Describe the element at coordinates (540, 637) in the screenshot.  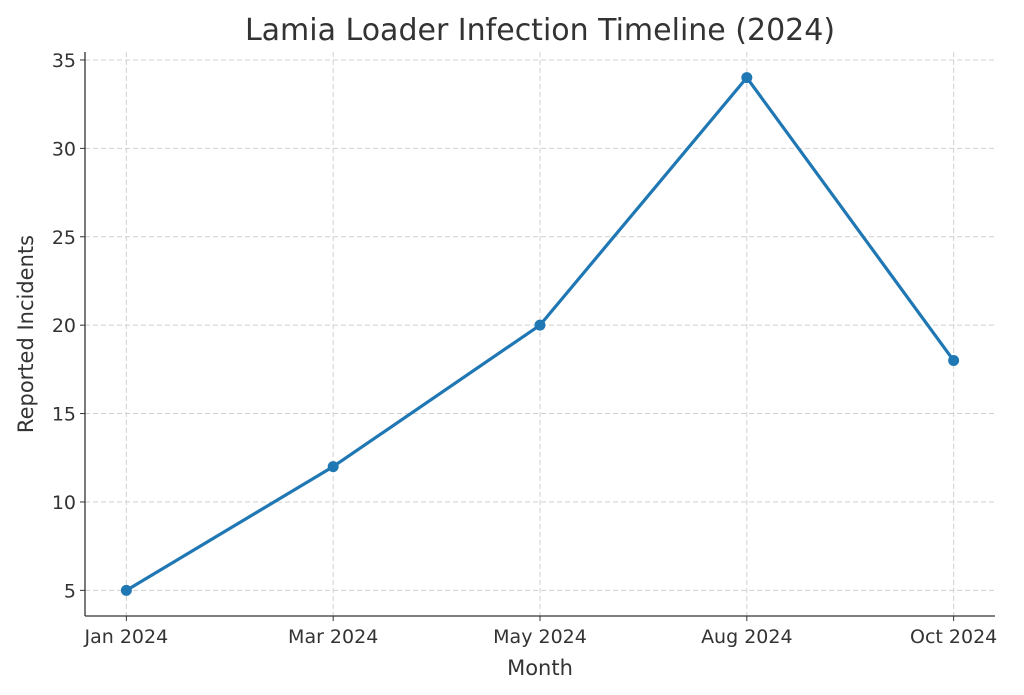
I see `x-tick-label: May 2024` at that location.